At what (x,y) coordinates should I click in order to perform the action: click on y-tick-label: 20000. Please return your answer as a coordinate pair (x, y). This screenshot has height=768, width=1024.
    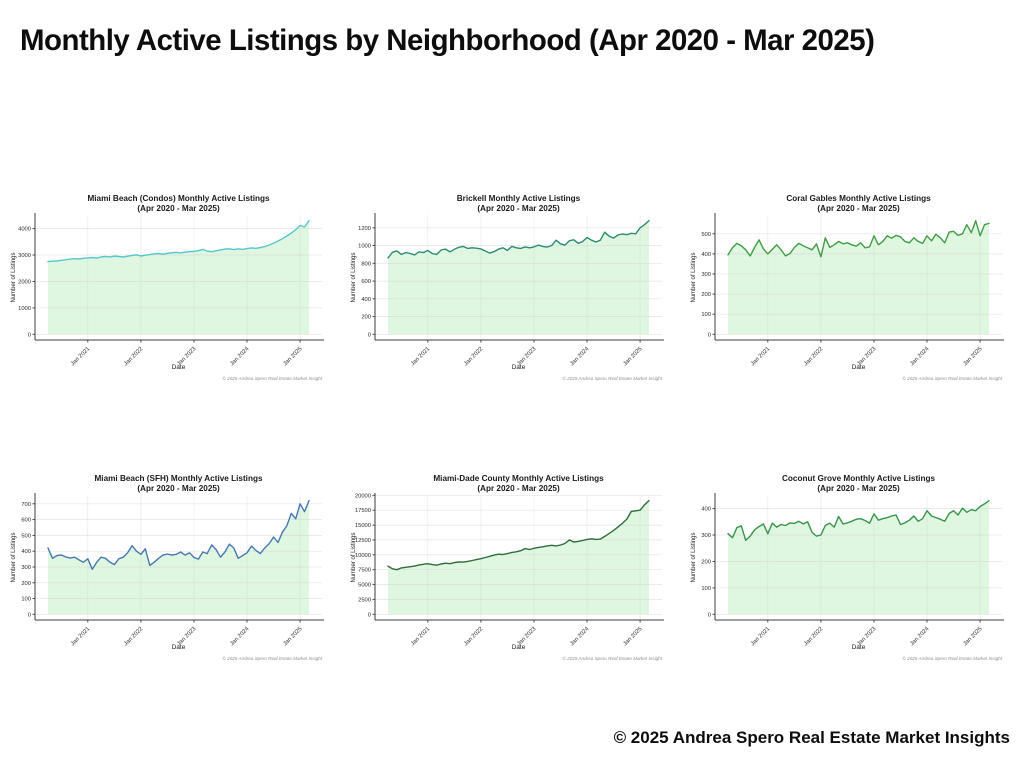
    Looking at the image, I should click on (363, 496).